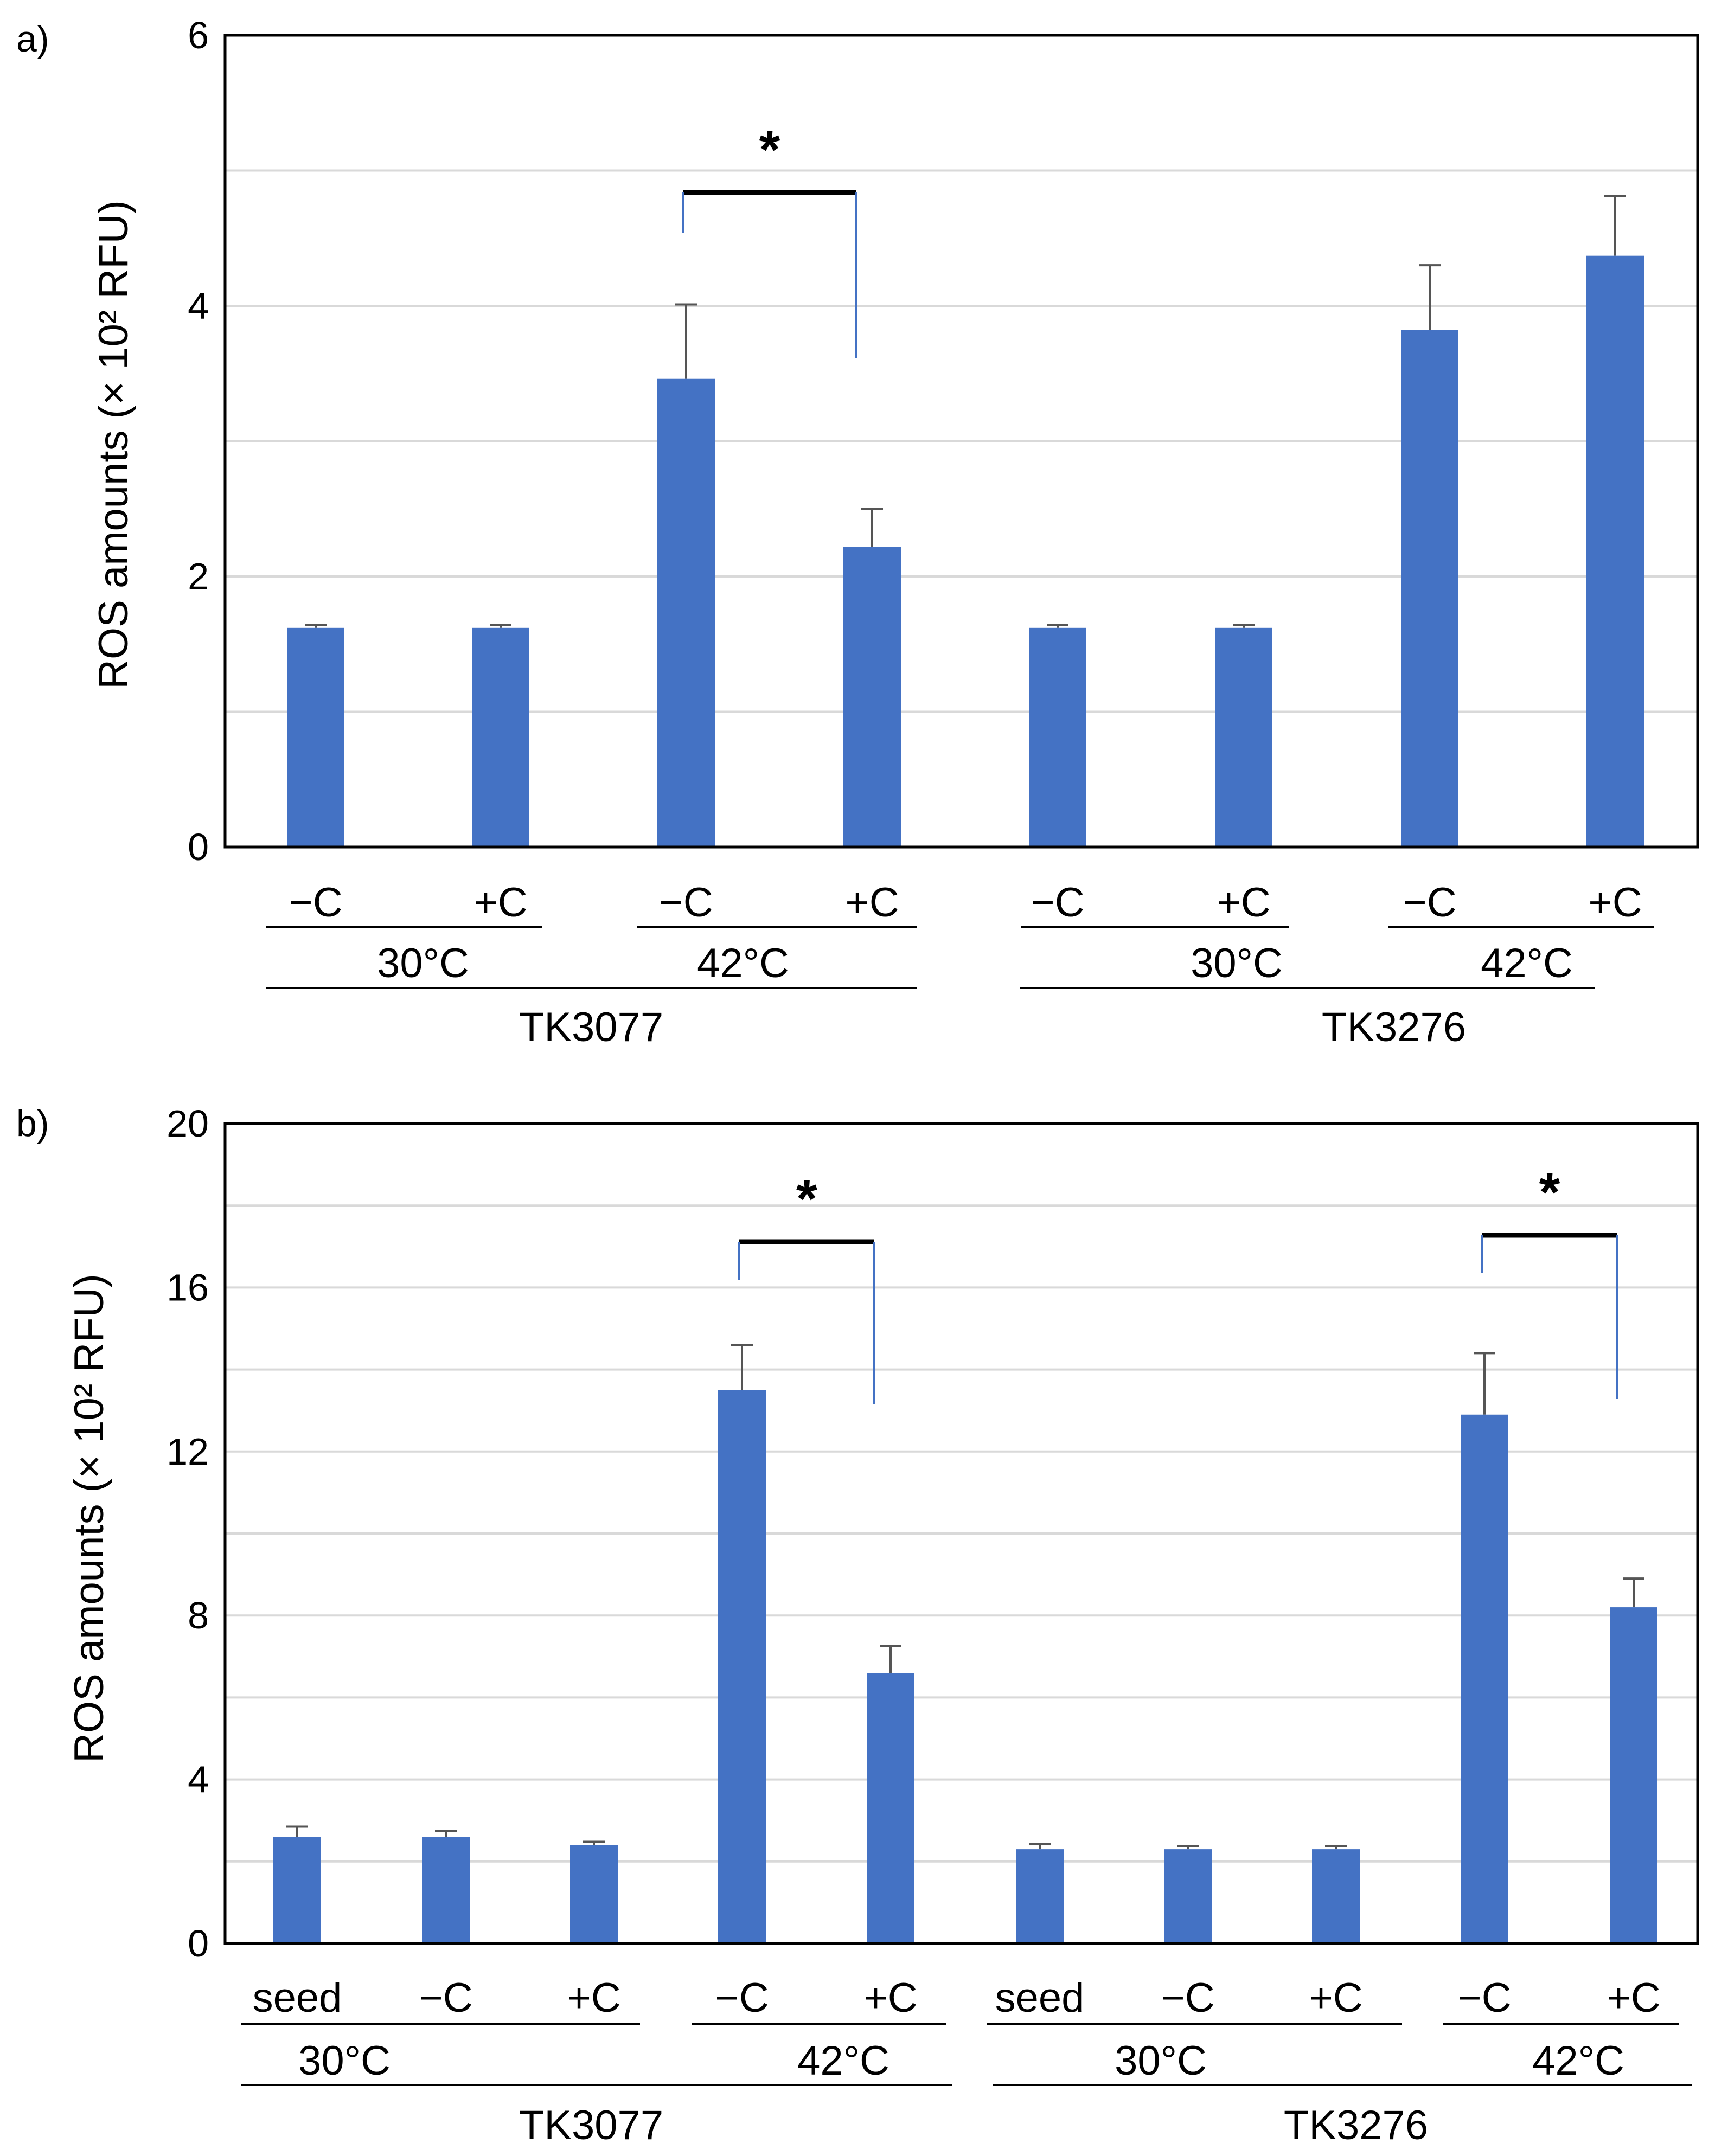  Describe the element at coordinates (1178, 1283) in the screenshot. I see `panel-b-significance: * *` at that location.